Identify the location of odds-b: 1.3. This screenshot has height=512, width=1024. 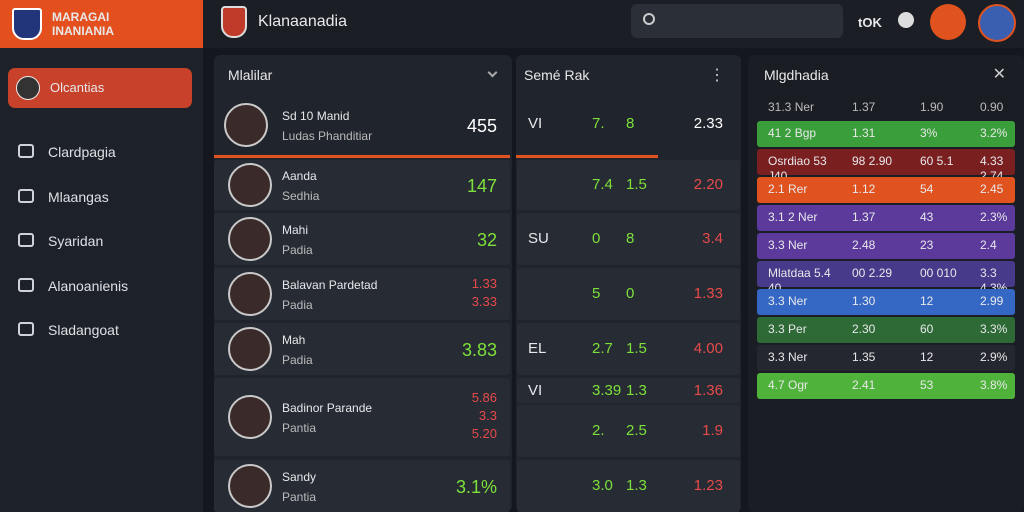
(636, 485).